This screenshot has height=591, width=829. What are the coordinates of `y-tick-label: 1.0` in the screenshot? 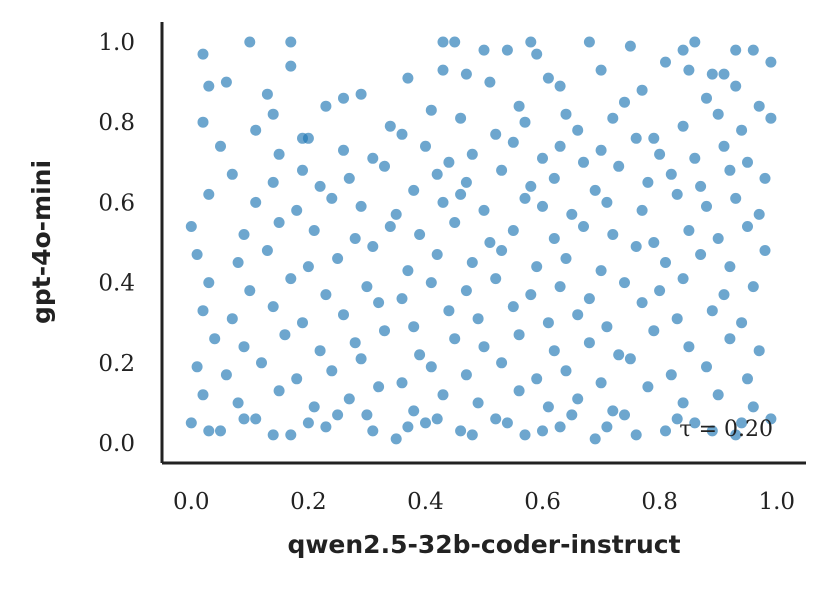 It's located at (116, 43).